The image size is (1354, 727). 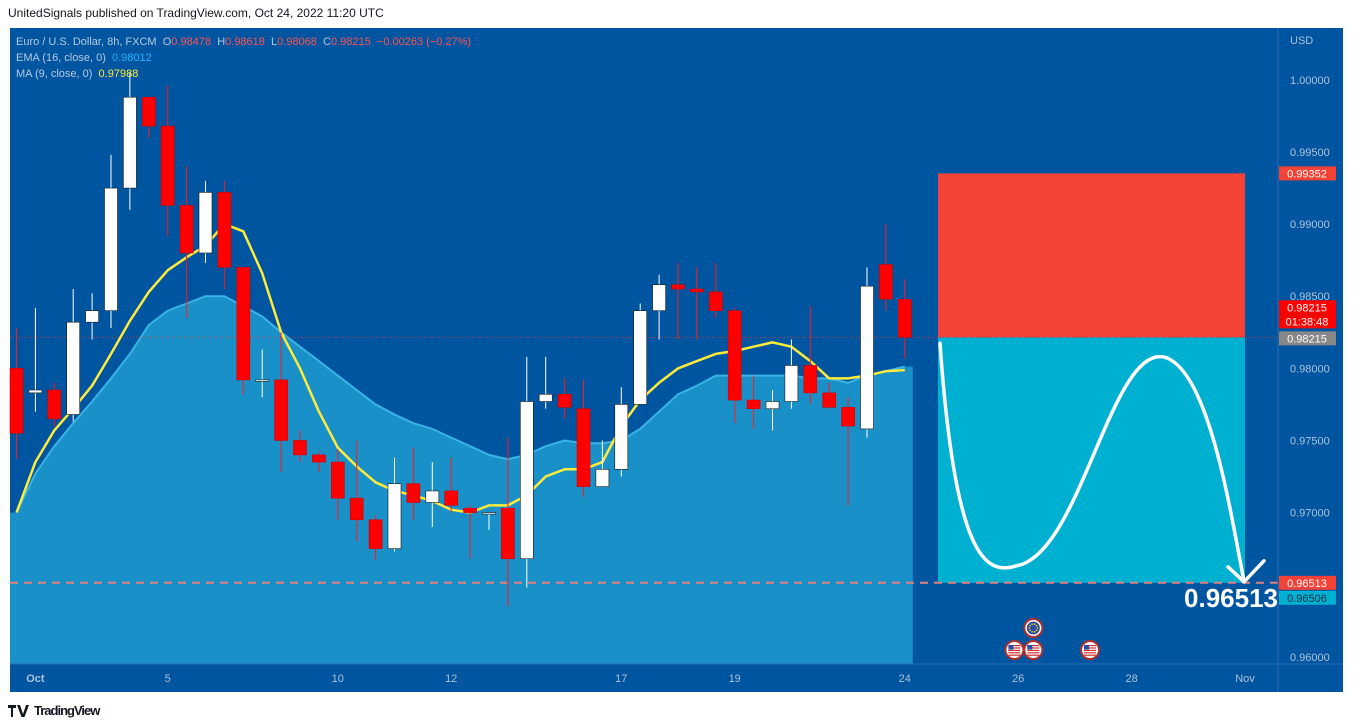 I want to click on eu-flag-icon, so click(x=1033, y=628).